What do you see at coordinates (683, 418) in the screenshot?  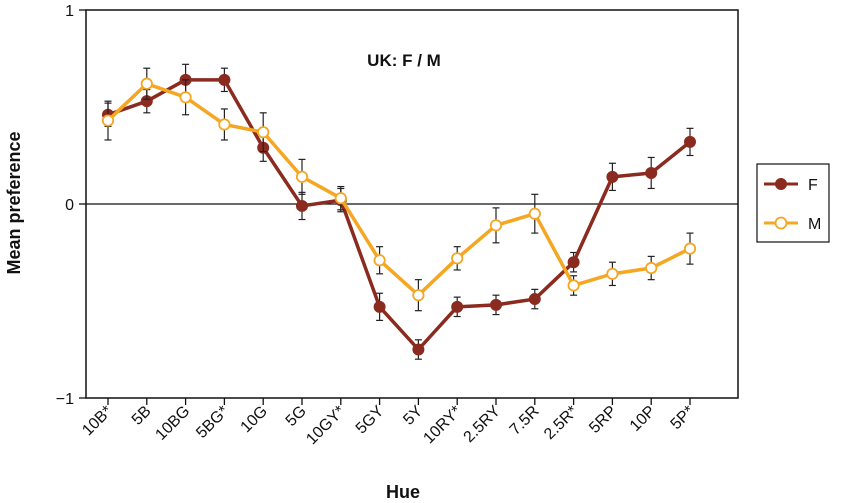 I see `x-tick-label: 5P*` at bounding box center [683, 418].